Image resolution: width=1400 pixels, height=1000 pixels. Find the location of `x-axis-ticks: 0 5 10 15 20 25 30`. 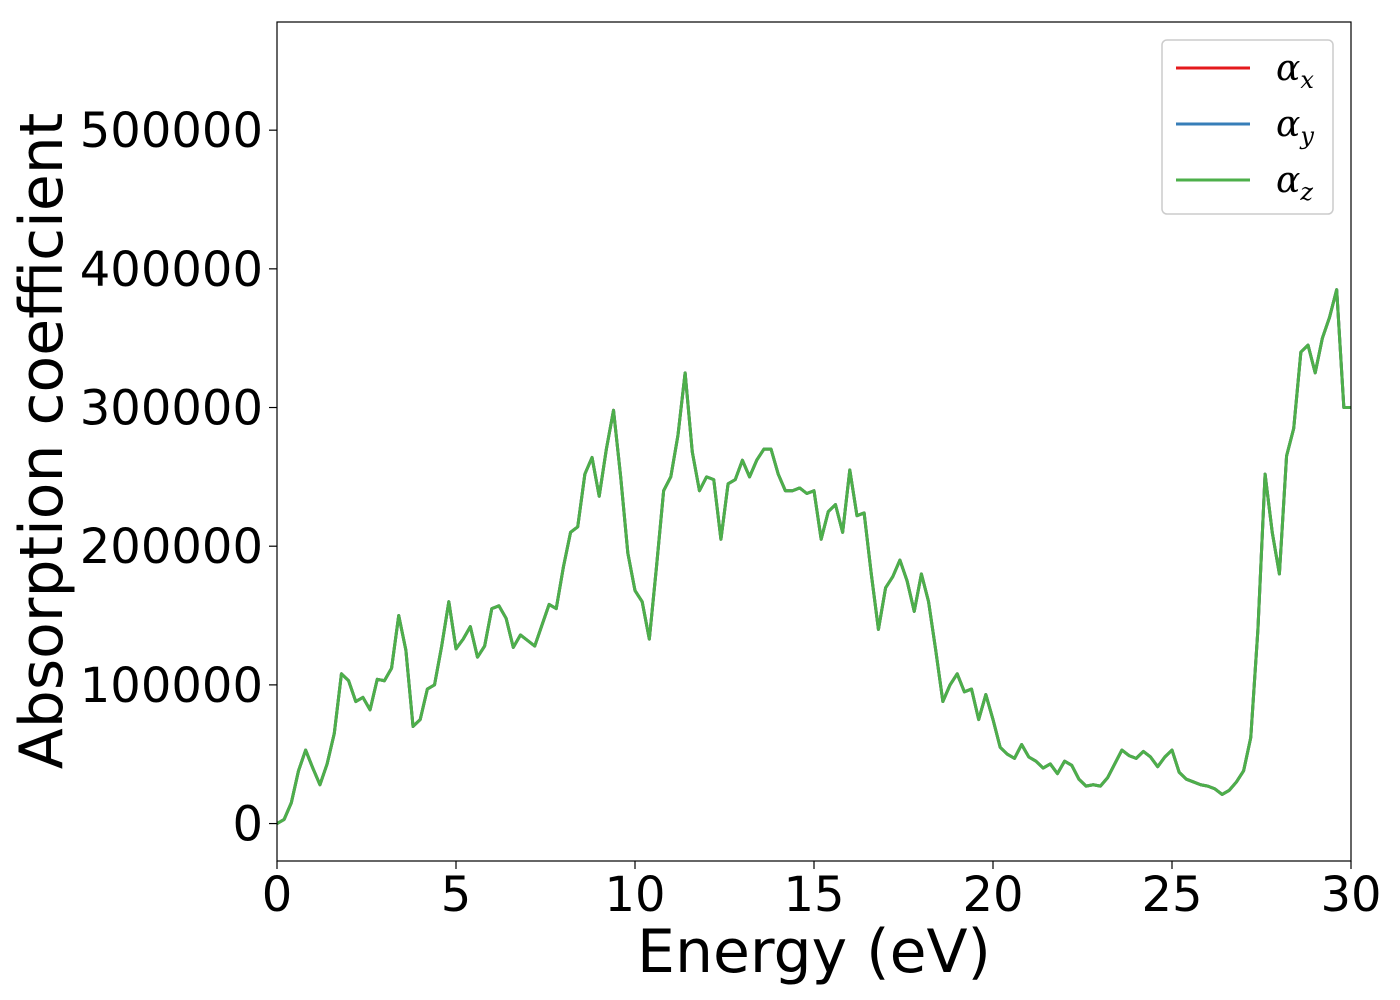

x-axis-ticks: 0 5 10 15 20 25 30 is located at coordinates (822, 892).